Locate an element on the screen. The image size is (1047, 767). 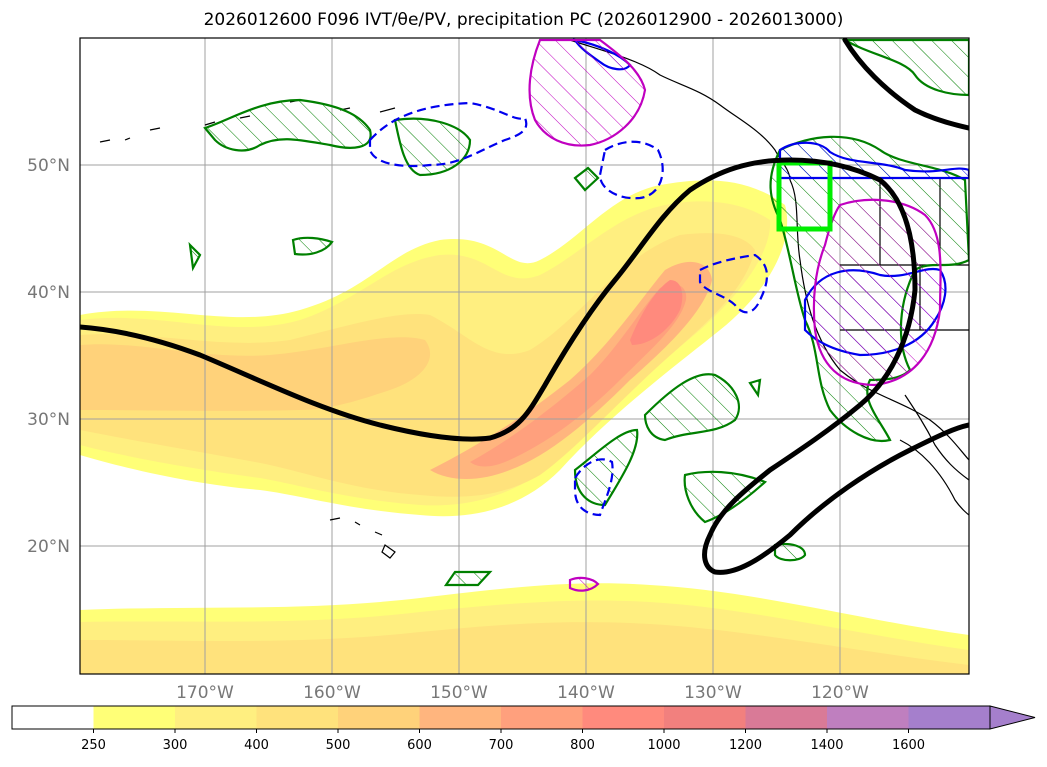
colorbar-tick-label: 700 is located at coordinates (501, 745).